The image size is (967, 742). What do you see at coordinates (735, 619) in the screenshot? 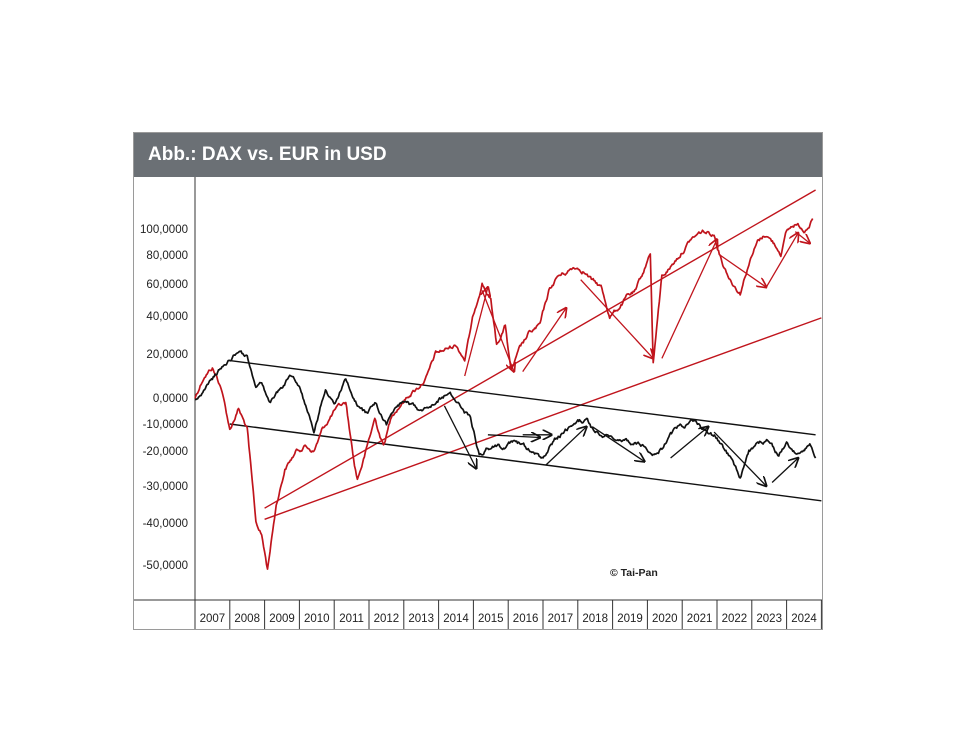
I see `x-tick-label: 2022` at bounding box center [735, 619].